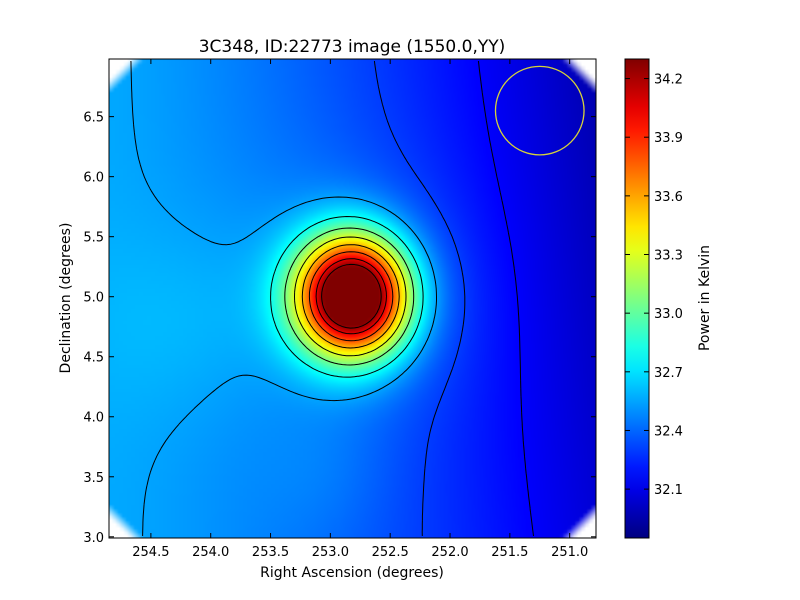 This screenshot has height=600, width=800. Describe the element at coordinates (352, 47) in the screenshot. I see `chart-title: 3C348, ID:22773 image (1550.0,YY)` at that location.